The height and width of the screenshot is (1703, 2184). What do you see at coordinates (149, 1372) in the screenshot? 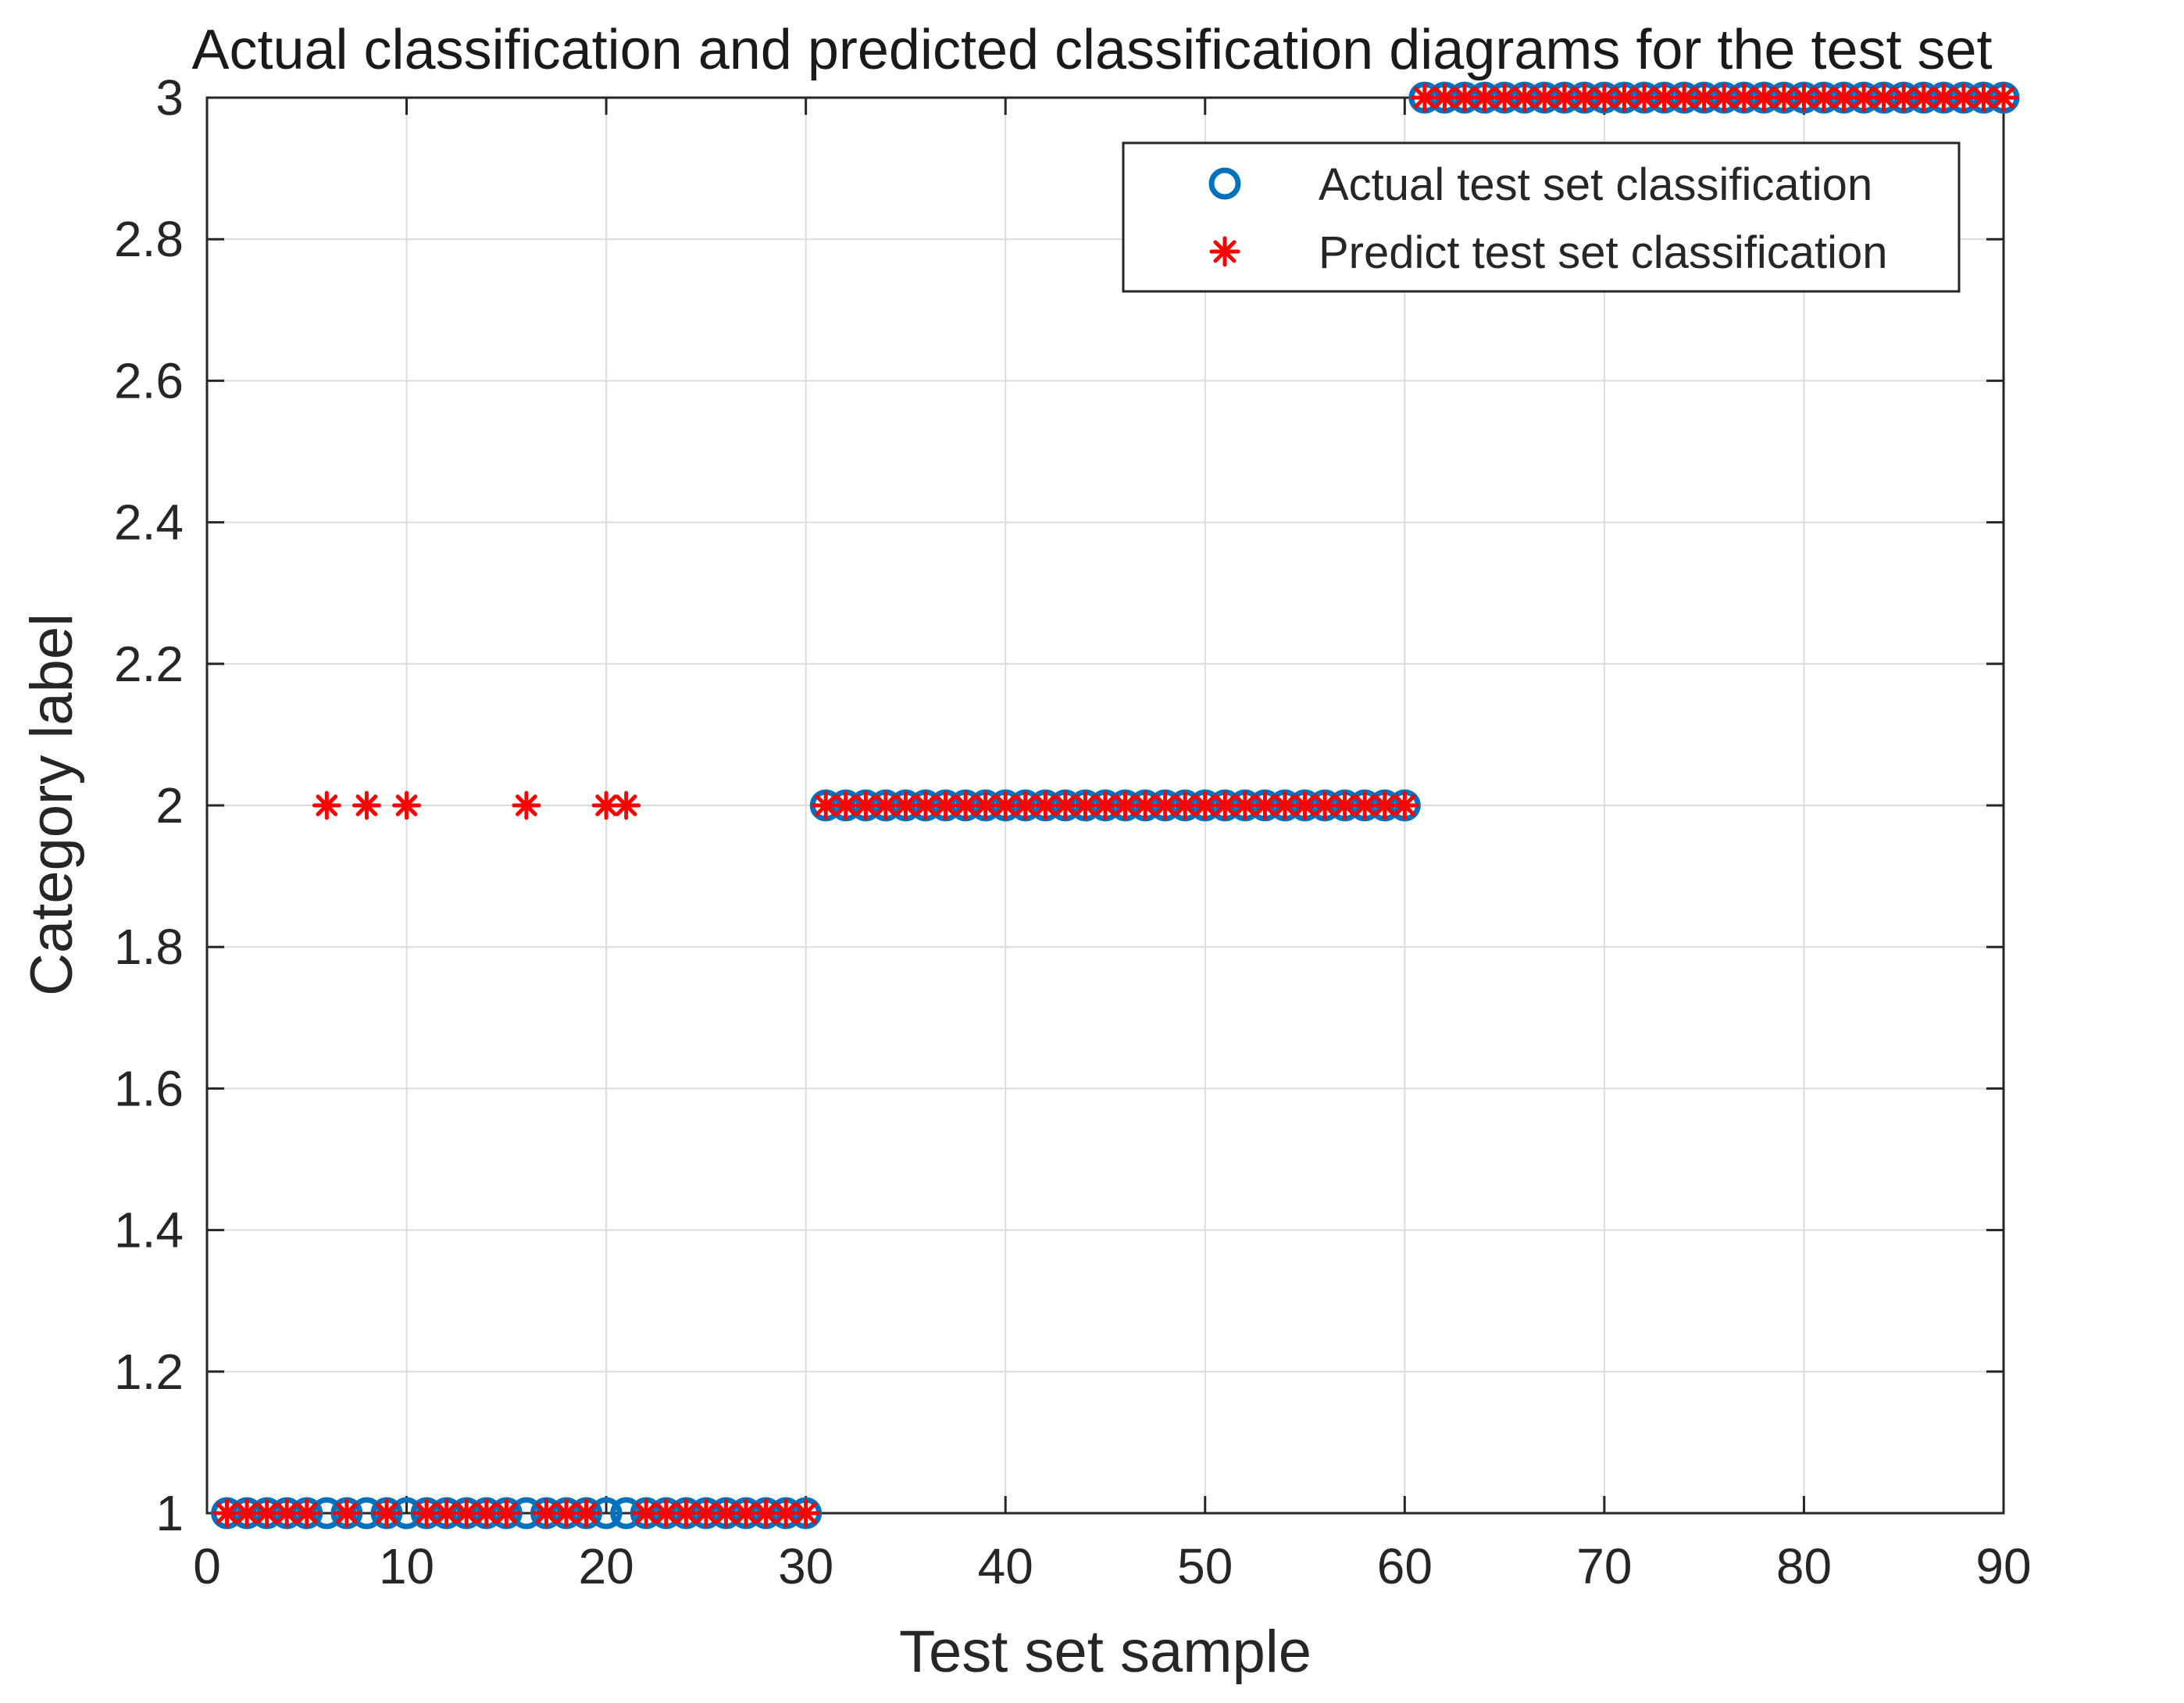
I see `y-tick-label: 1.2` at bounding box center [149, 1372].